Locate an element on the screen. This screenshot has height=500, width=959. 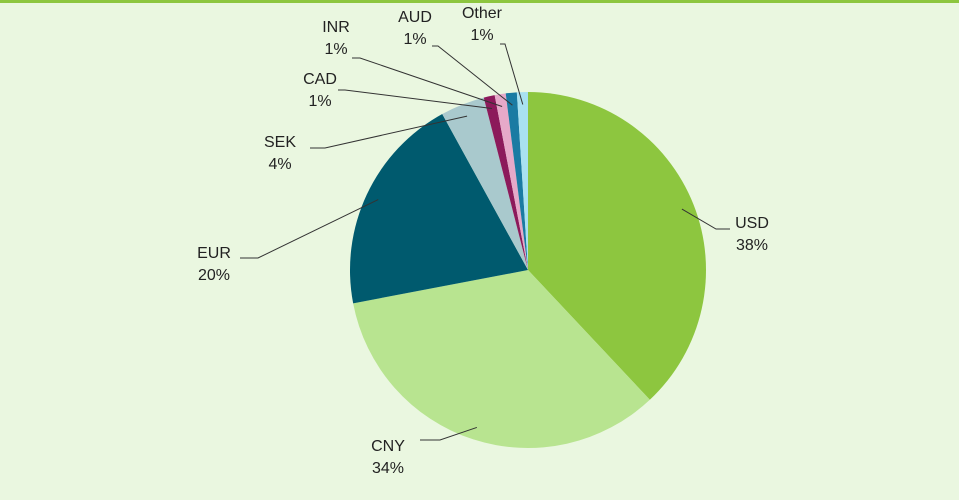
slice-label: USD is located at coordinates (752, 223).